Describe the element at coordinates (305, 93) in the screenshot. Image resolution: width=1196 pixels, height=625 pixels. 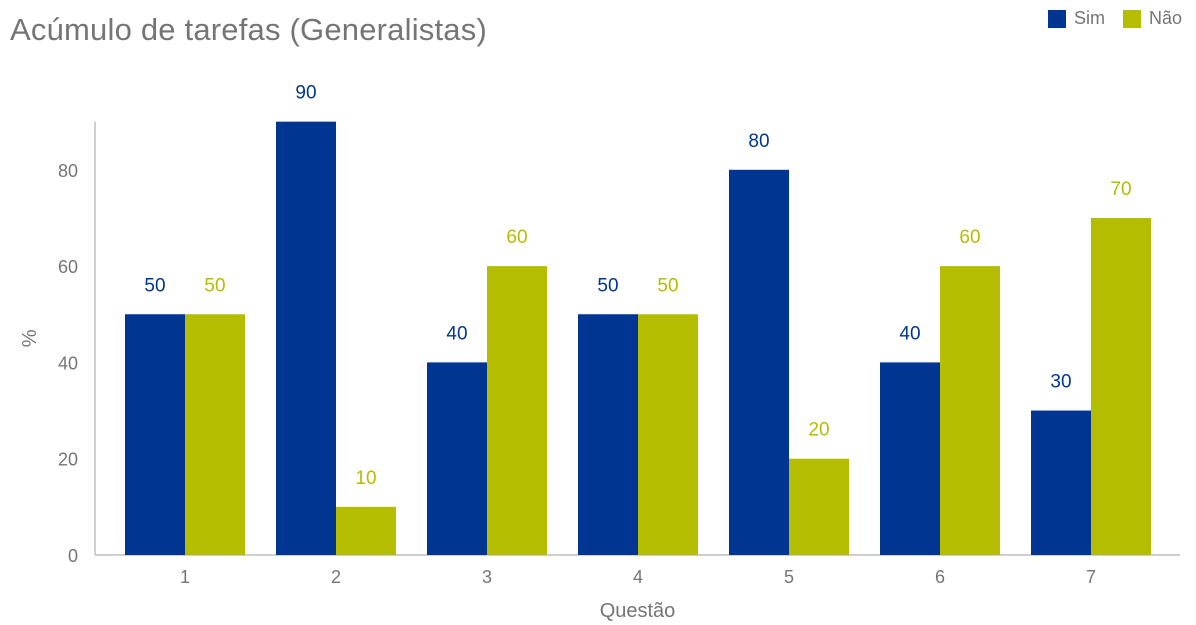
I see `data-label-sim: 90` at that location.